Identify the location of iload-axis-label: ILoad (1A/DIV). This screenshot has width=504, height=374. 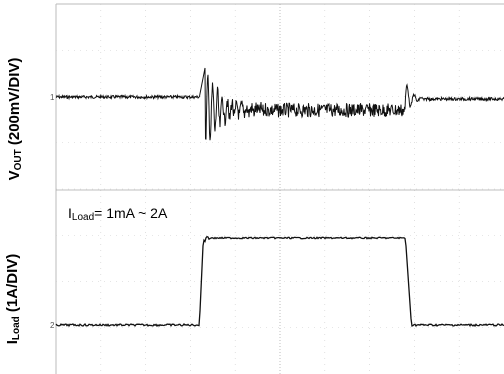
(13, 299).